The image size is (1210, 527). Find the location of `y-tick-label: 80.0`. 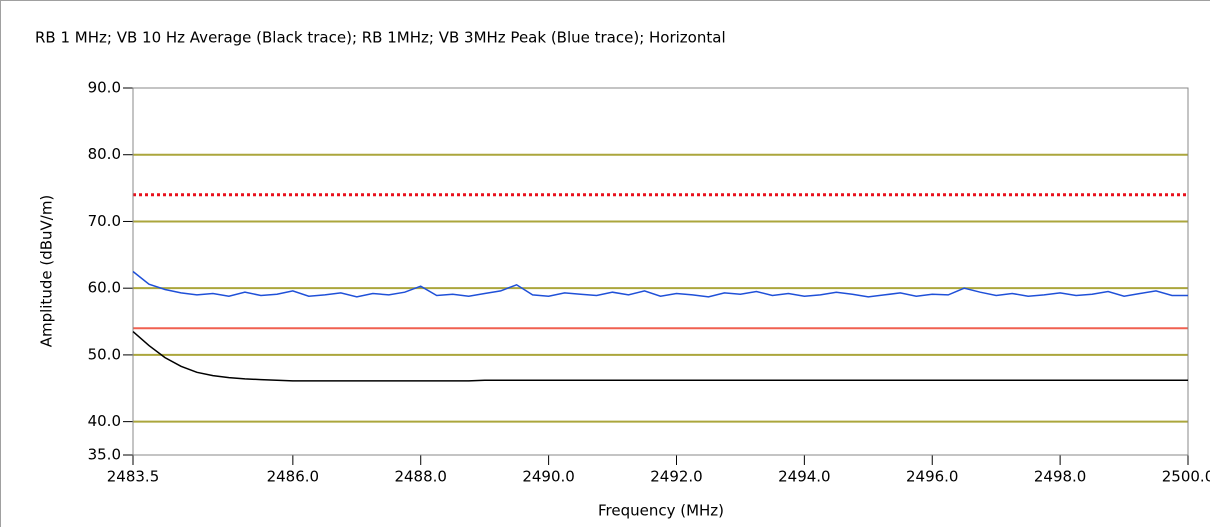

y-tick-label: 80.0 is located at coordinates (104, 154).